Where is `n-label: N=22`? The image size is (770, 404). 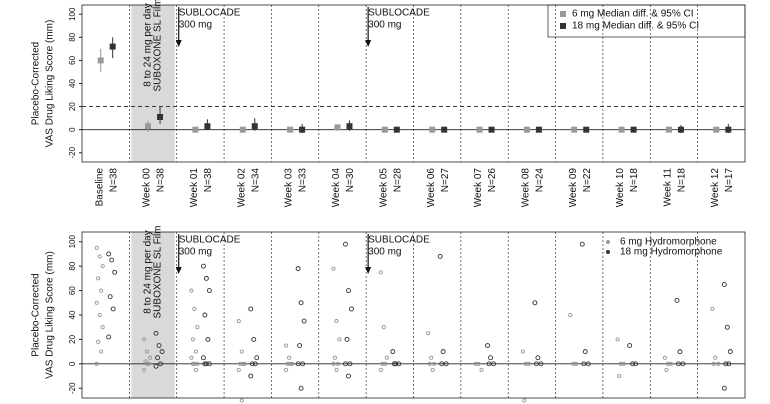
n-label: N=22 is located at coordinates (587, 180).